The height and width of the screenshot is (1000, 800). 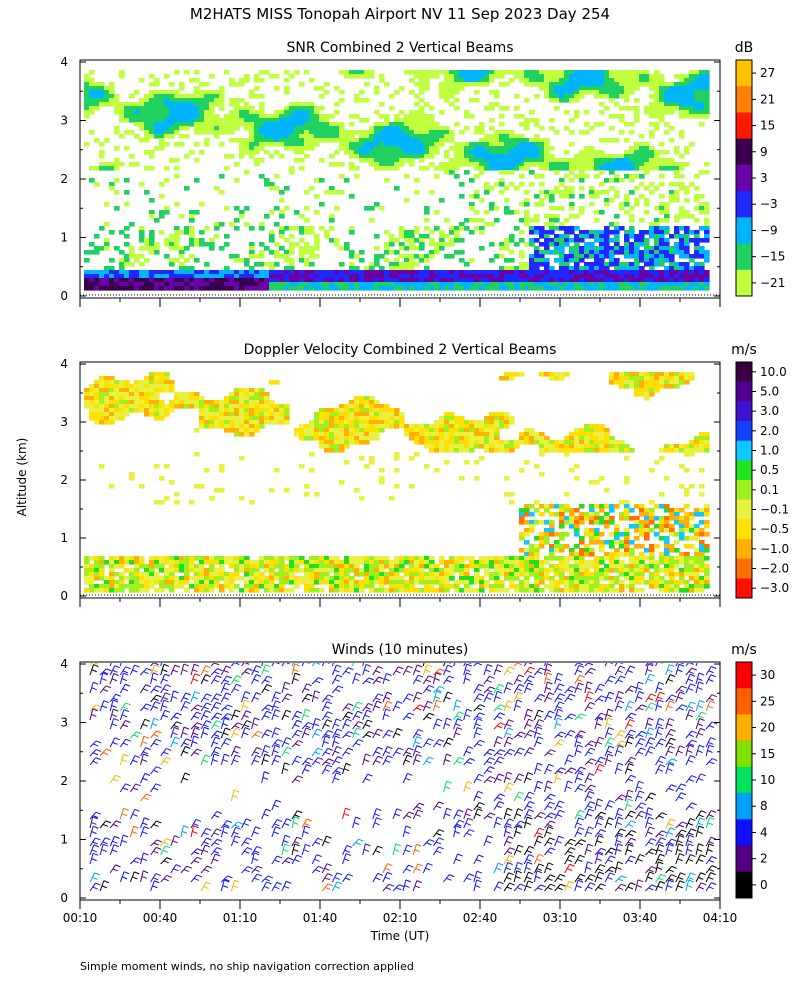 What do you see at coordinates (769, 392) in the screenshot?
I see `colorbar-label: 5.0` at bounding box center [769, 392].